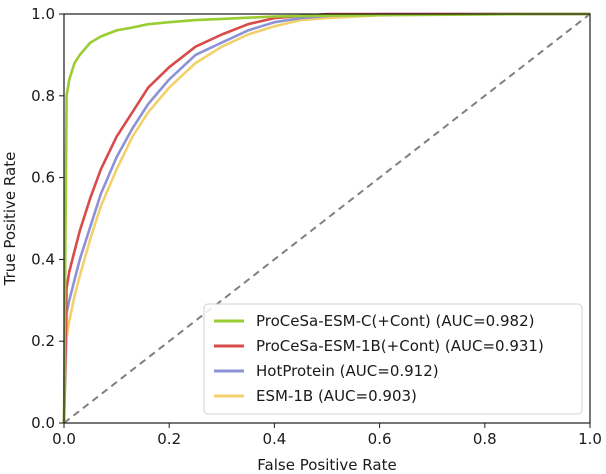 The image size is (606, 474). I want to click on x-tick-label: 1.0, so click(590, 439).